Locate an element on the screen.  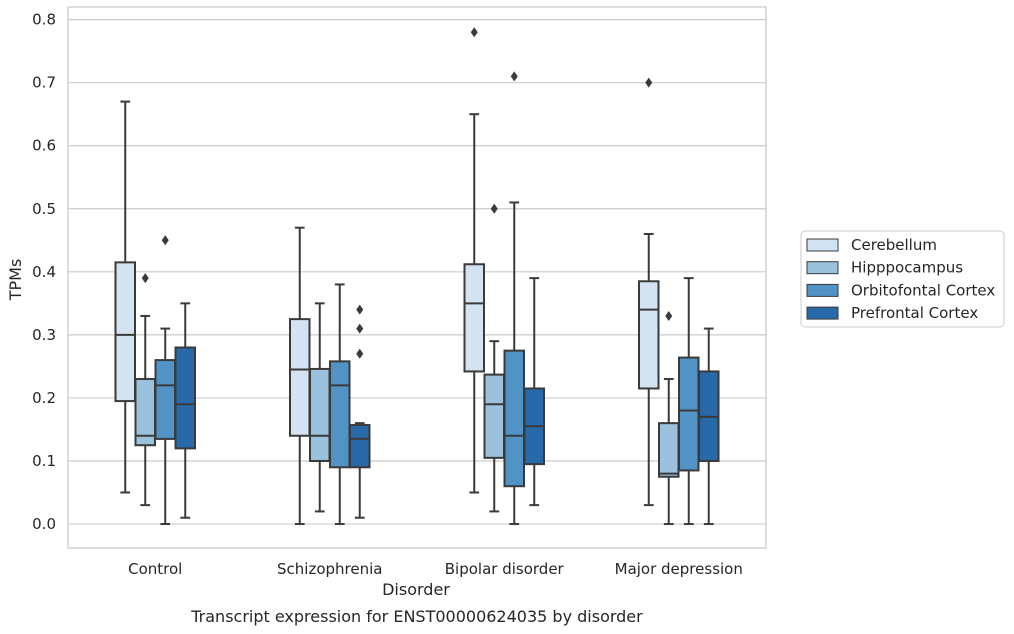
x-tick-label: Schizophrenia is located at coordinates (329, 569).